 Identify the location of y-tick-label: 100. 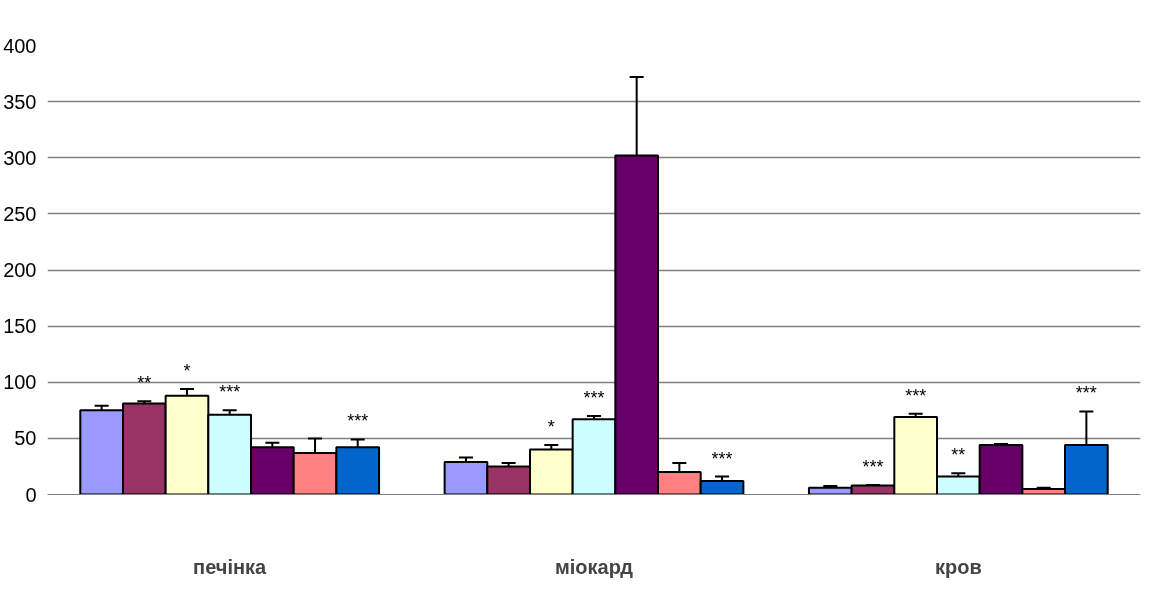
(20, 382).